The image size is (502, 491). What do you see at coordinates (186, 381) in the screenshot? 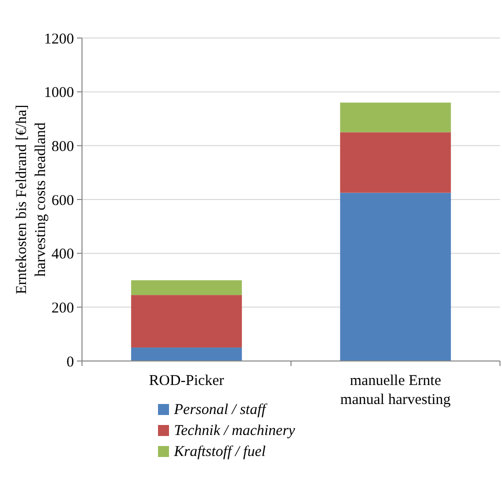
I see `x-tick-label: ROD-Picker` at bounding box center [186, 381].